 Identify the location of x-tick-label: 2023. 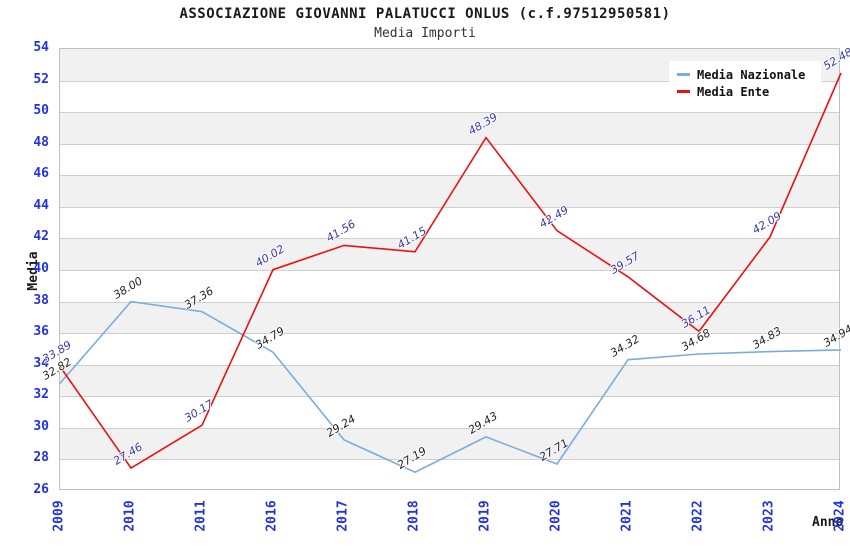
(769, 516).